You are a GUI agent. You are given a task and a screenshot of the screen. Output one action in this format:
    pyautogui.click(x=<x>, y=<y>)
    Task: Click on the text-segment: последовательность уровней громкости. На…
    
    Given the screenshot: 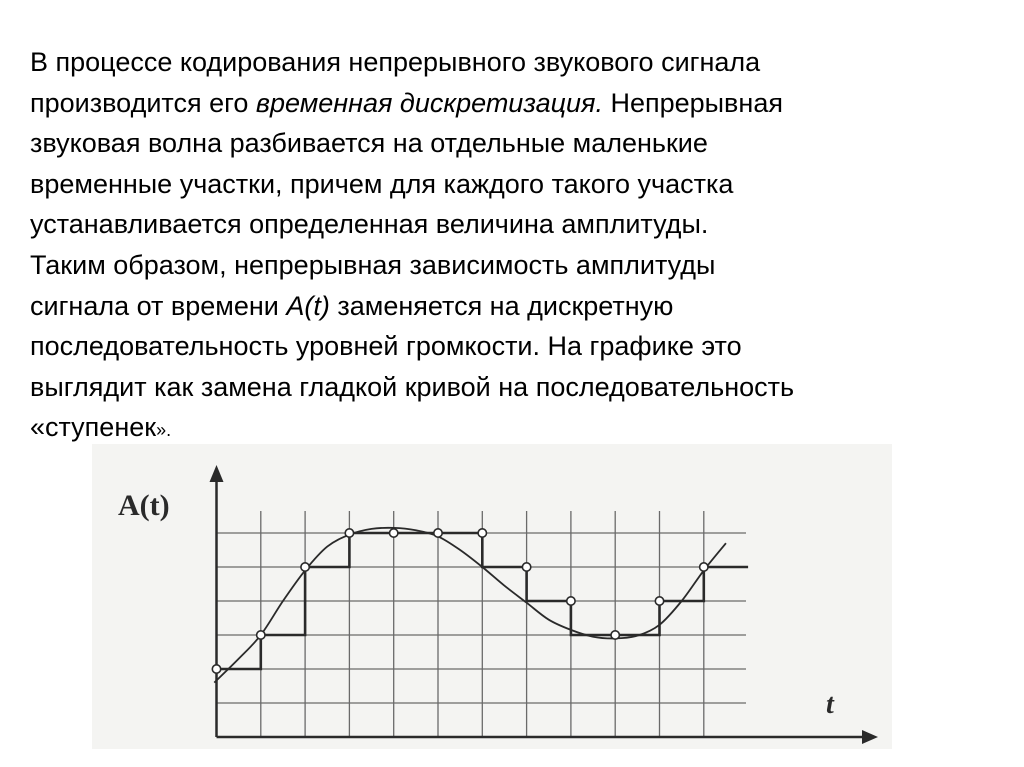 What is the action you would take?
    pyautogui.click(x=386, y=346)
    